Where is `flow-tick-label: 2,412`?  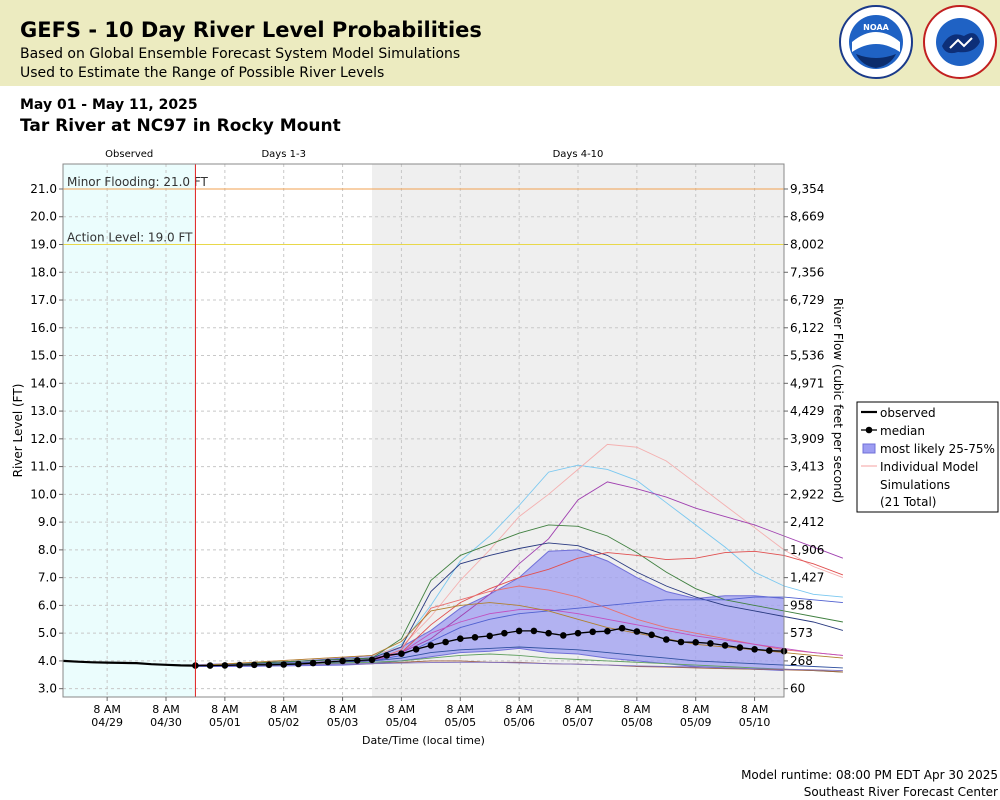 flow-tick-label: 2,412 is located at coordinates (807, 522).